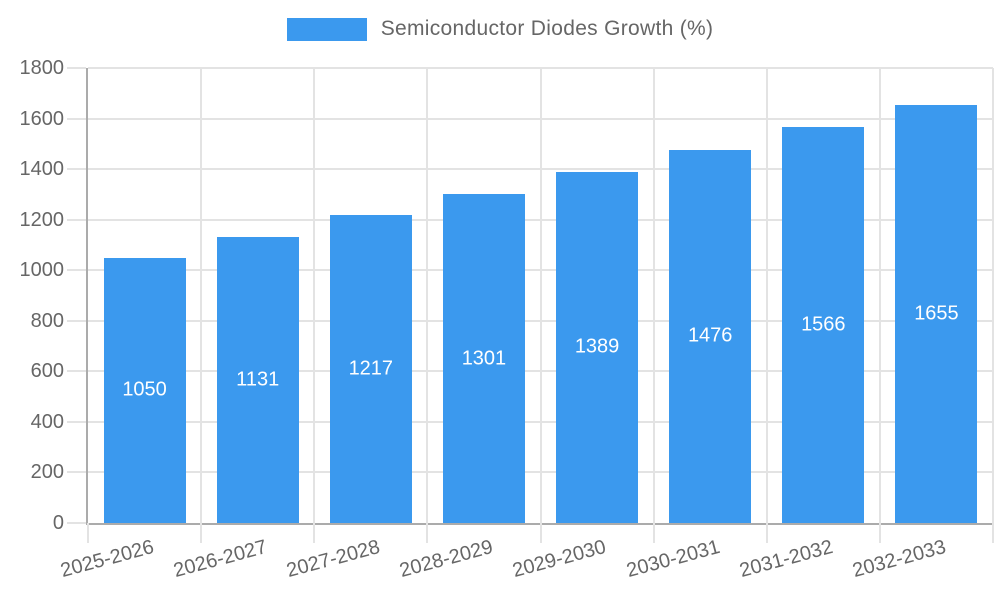  I want to click on legend-label: Semiconductor Diodes Growth (%), so click(547, 28).